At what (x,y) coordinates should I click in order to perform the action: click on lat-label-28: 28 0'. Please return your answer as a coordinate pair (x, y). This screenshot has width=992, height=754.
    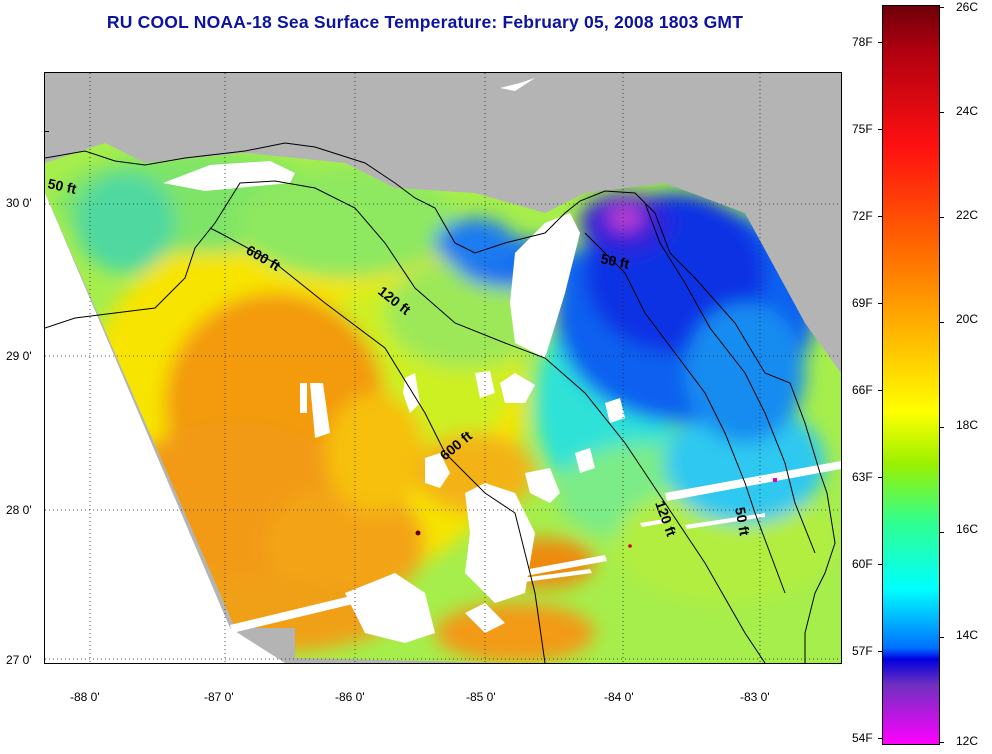
    Looking at the image, I should click on (19, 510).